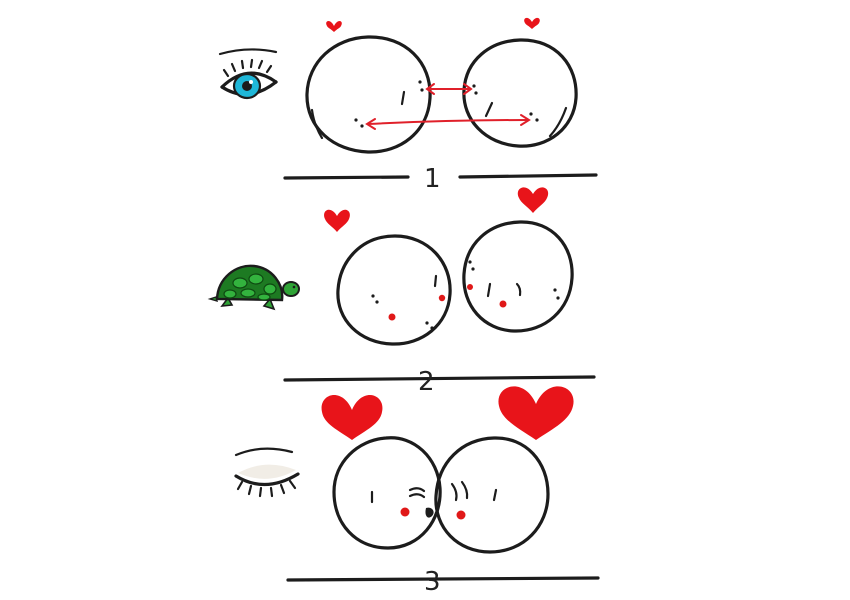  What do you see at coordinates (253, 287) in the screenshot?
I see `turtle-icon` at bounding box center [253, 287].